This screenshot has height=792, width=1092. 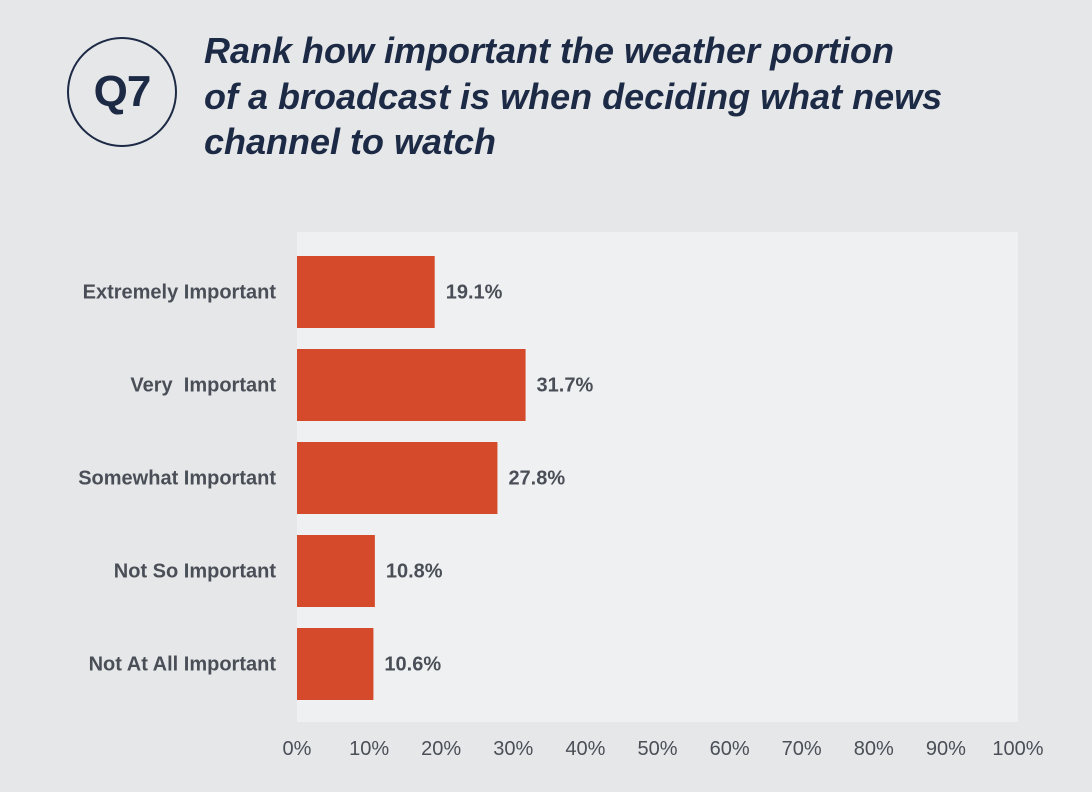 I want to click on x-axis-ticks: 0% 10% 20% 30% 40% 50% 60% 70% 80% 90% 100%, so click(x=663, y=749).